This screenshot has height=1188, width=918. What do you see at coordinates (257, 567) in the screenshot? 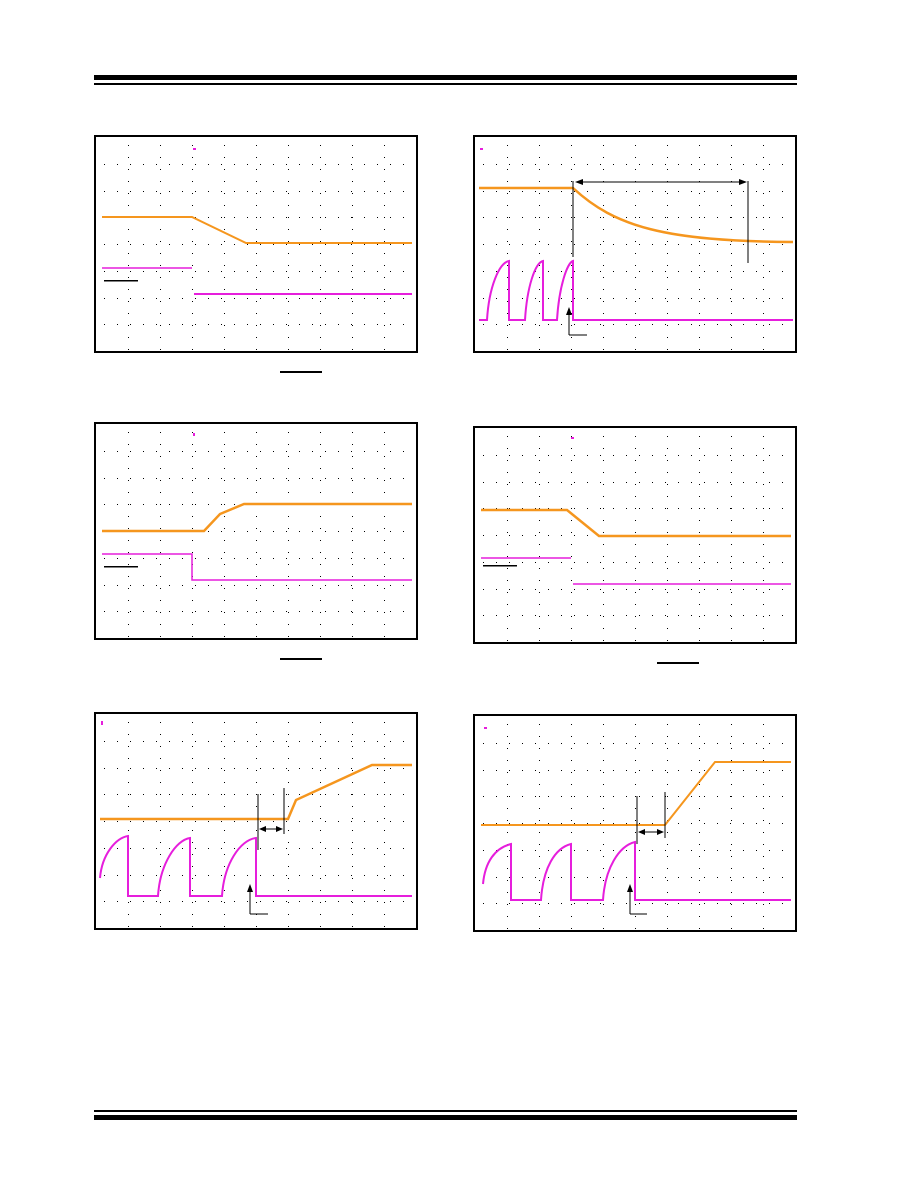
I see `scope-3-trace-magenta` at bounding box center [257, 567].